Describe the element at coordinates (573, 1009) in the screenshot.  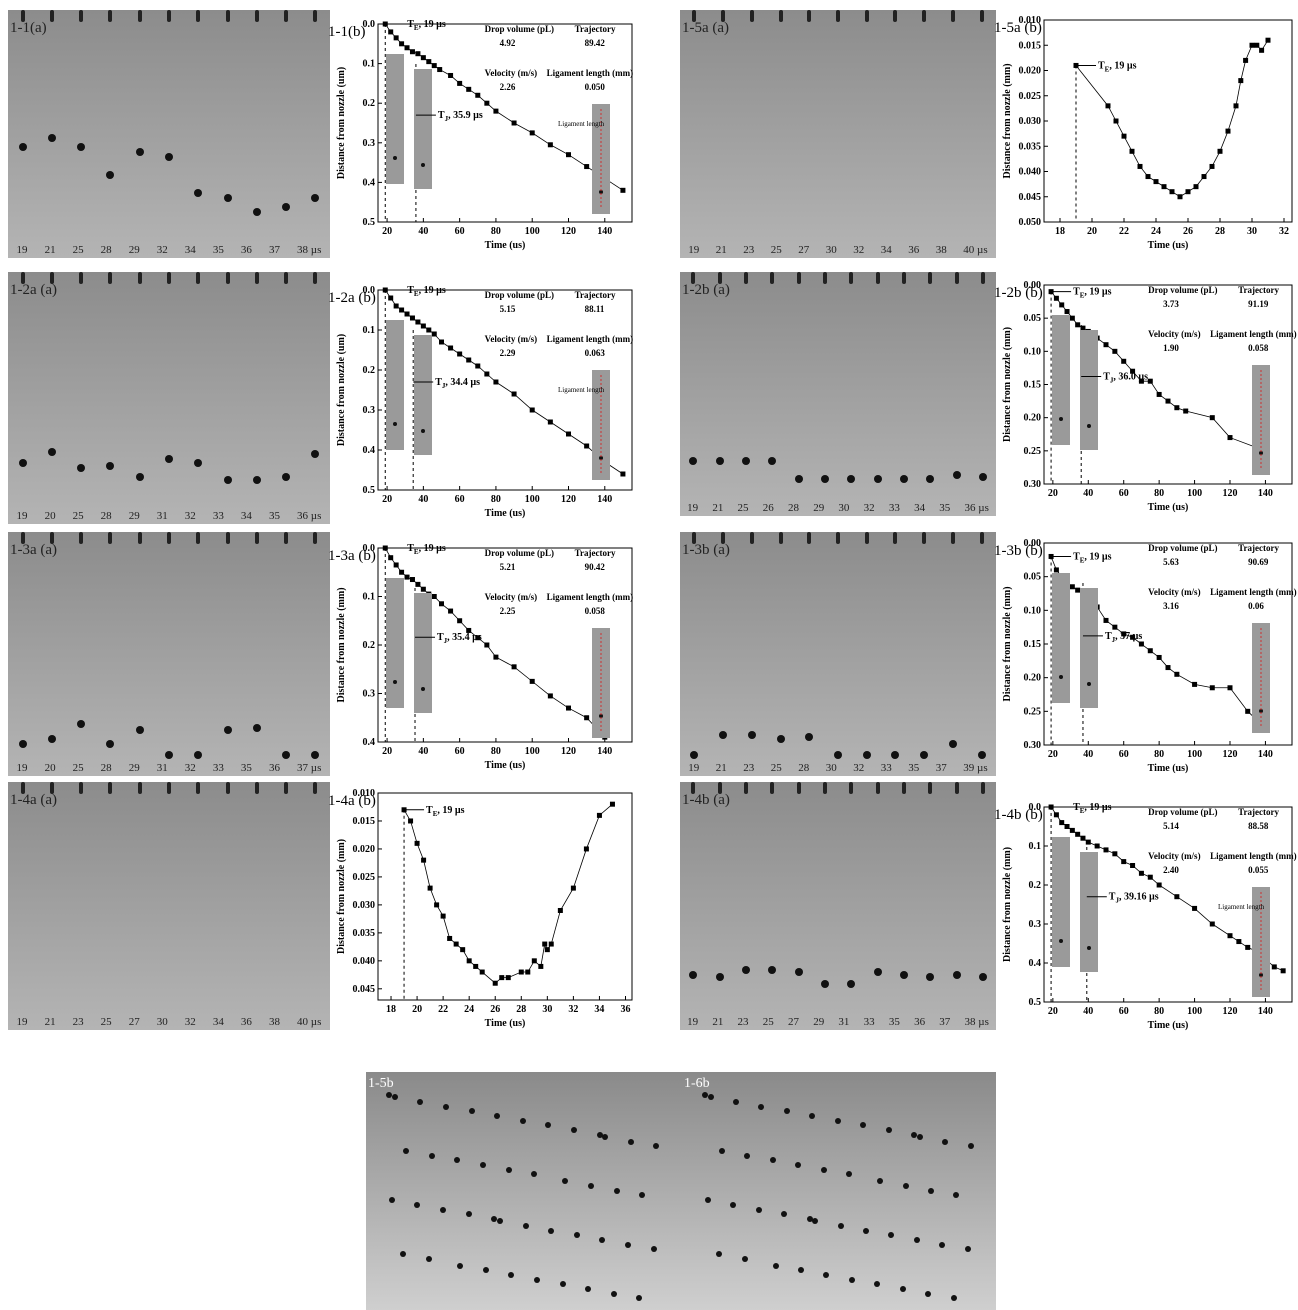
I see `x-tick-label: 32` at that location.